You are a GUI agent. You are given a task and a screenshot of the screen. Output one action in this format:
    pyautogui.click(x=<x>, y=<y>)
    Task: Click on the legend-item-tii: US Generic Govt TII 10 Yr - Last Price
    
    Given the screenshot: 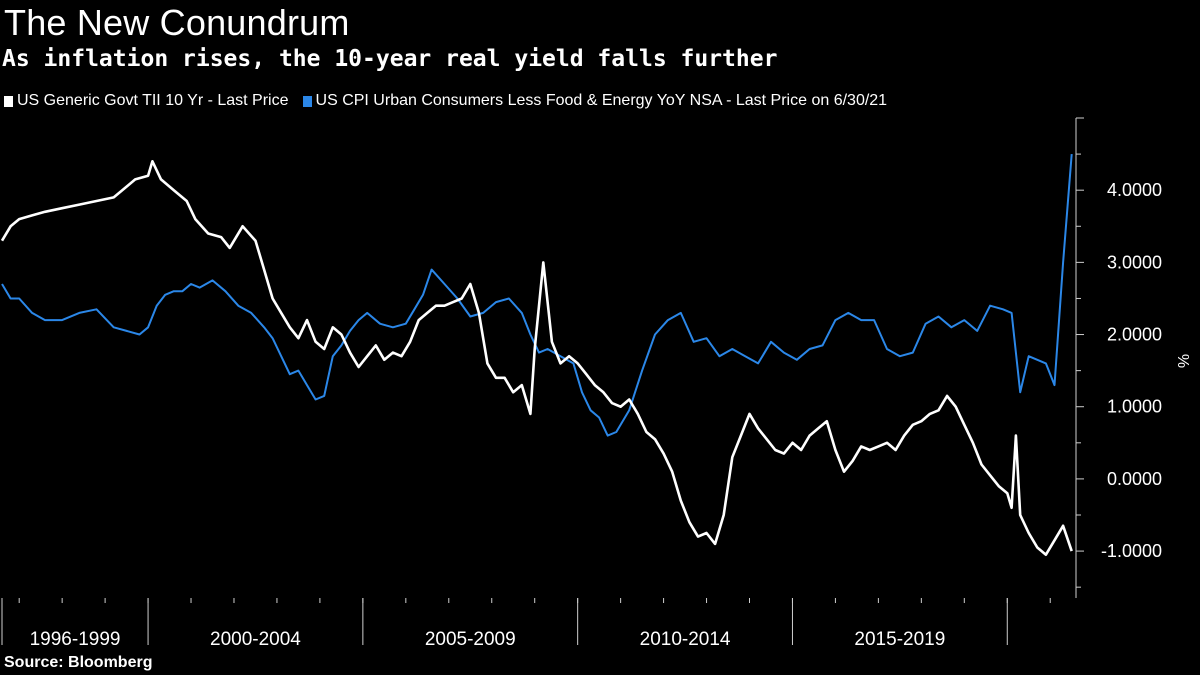 What is the action you would take?
    pyautogui.click(x=146, y=101)
    